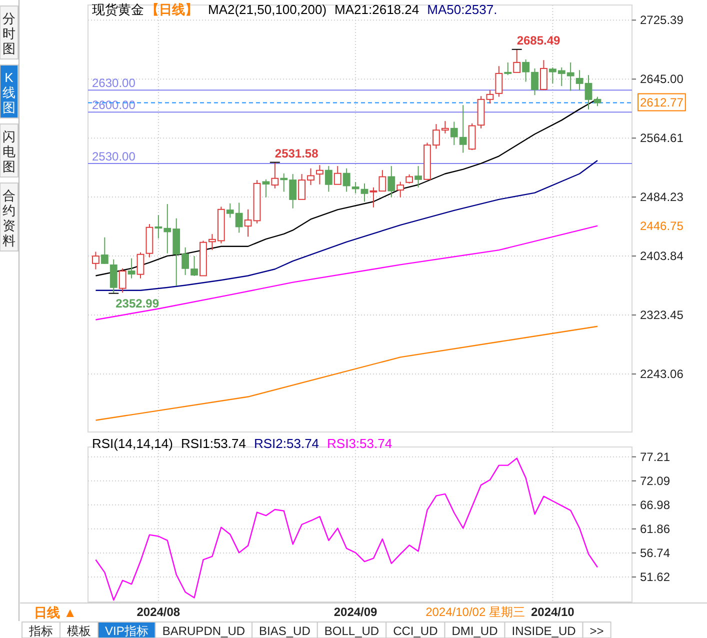  What do you see at coordinates (544, 631) in the screenshot?
I see `text: INSIDE_UD` at bounding box center [544, 631].